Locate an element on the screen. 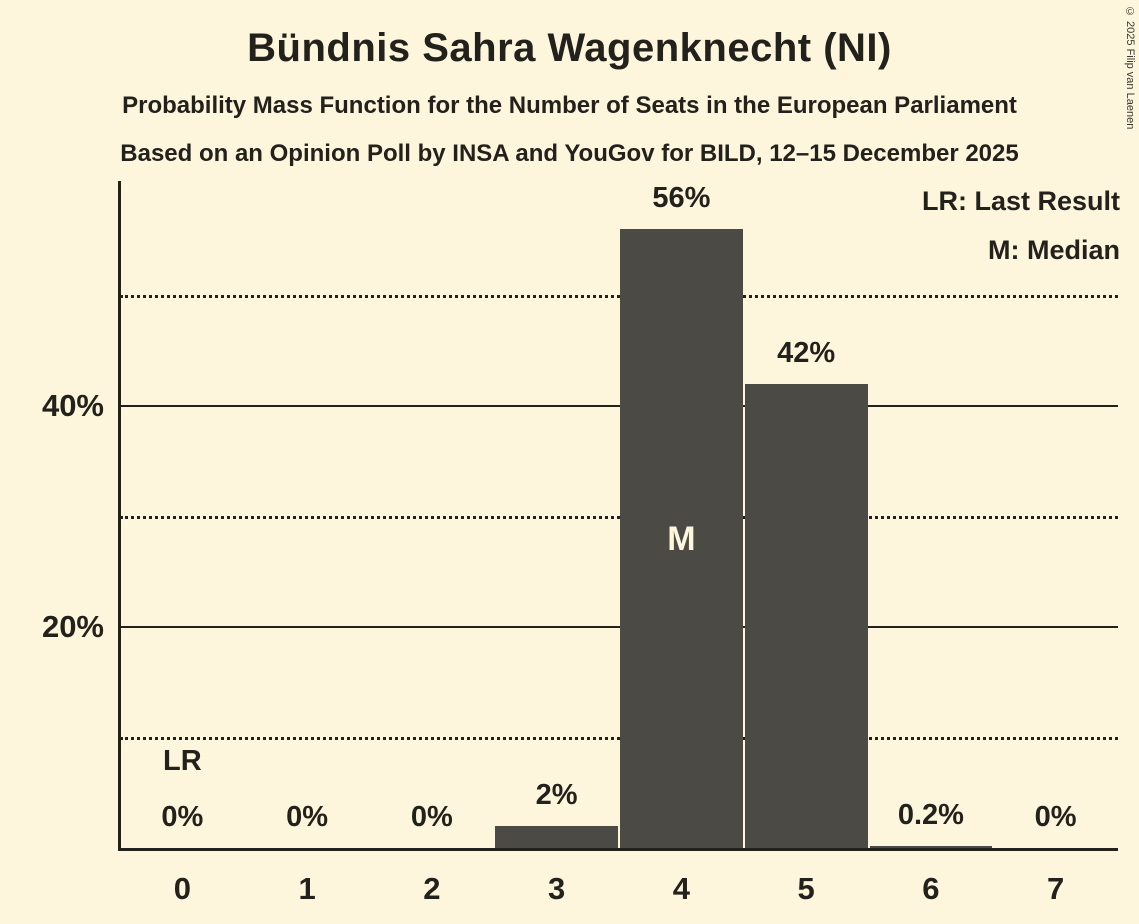 The height and width of the screenshot is (924, 1139). x-axis-tick-label: 0 is located at coordinates (182, 888).